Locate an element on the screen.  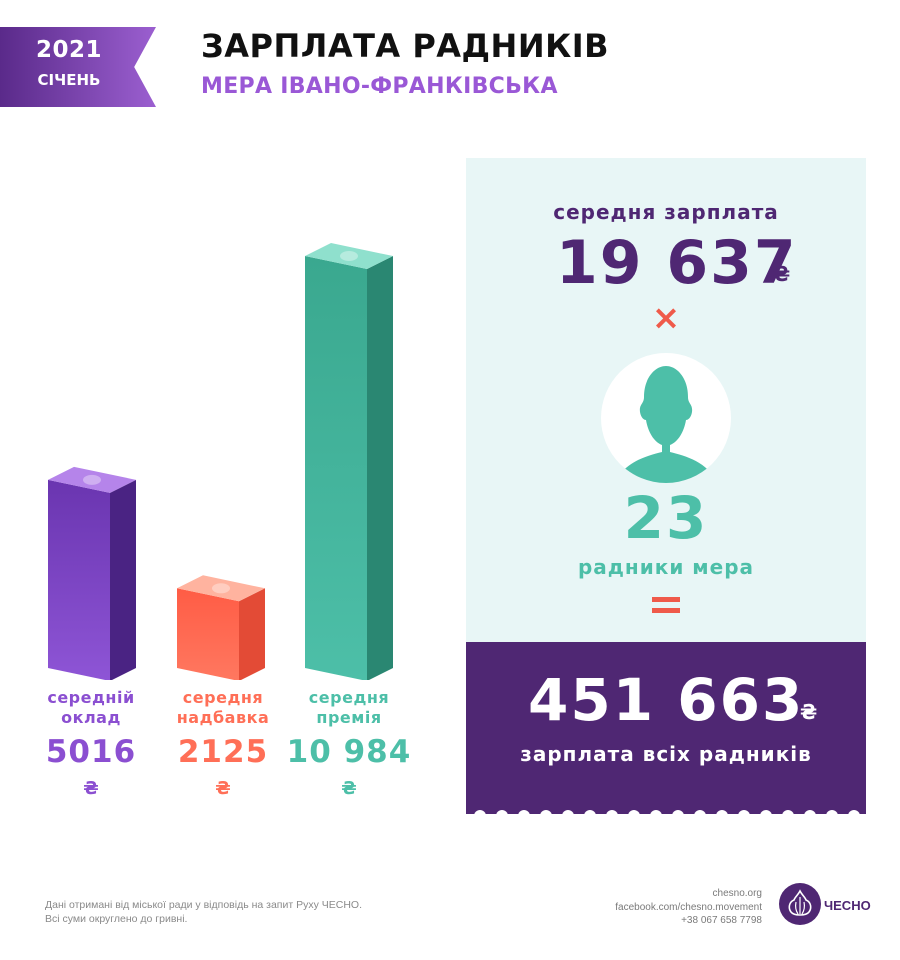
bar-category-line: надбавка is located at coordinates (223, 717).